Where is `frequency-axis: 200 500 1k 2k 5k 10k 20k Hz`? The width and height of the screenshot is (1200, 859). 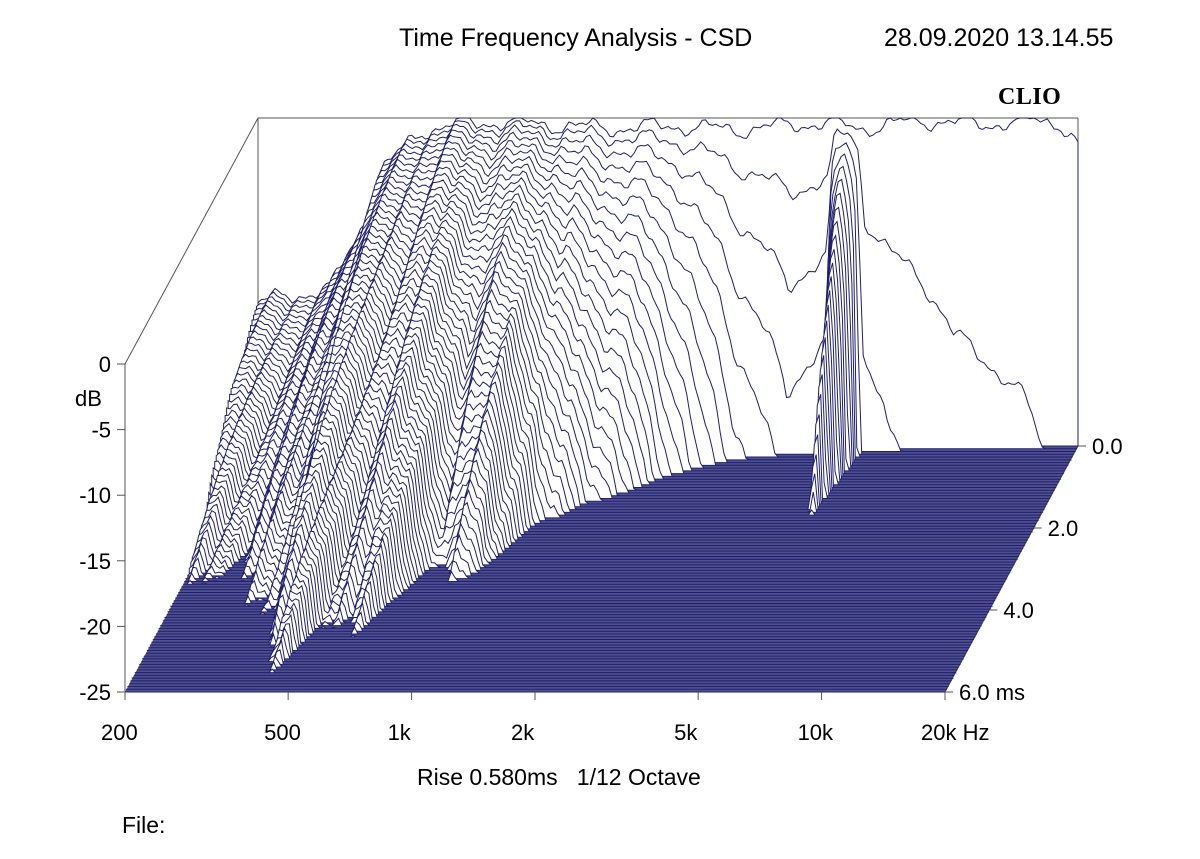 frequency-axis: 200 500 1k 2k 5k 10k 20k Hz is located at coordinates (545, 718).